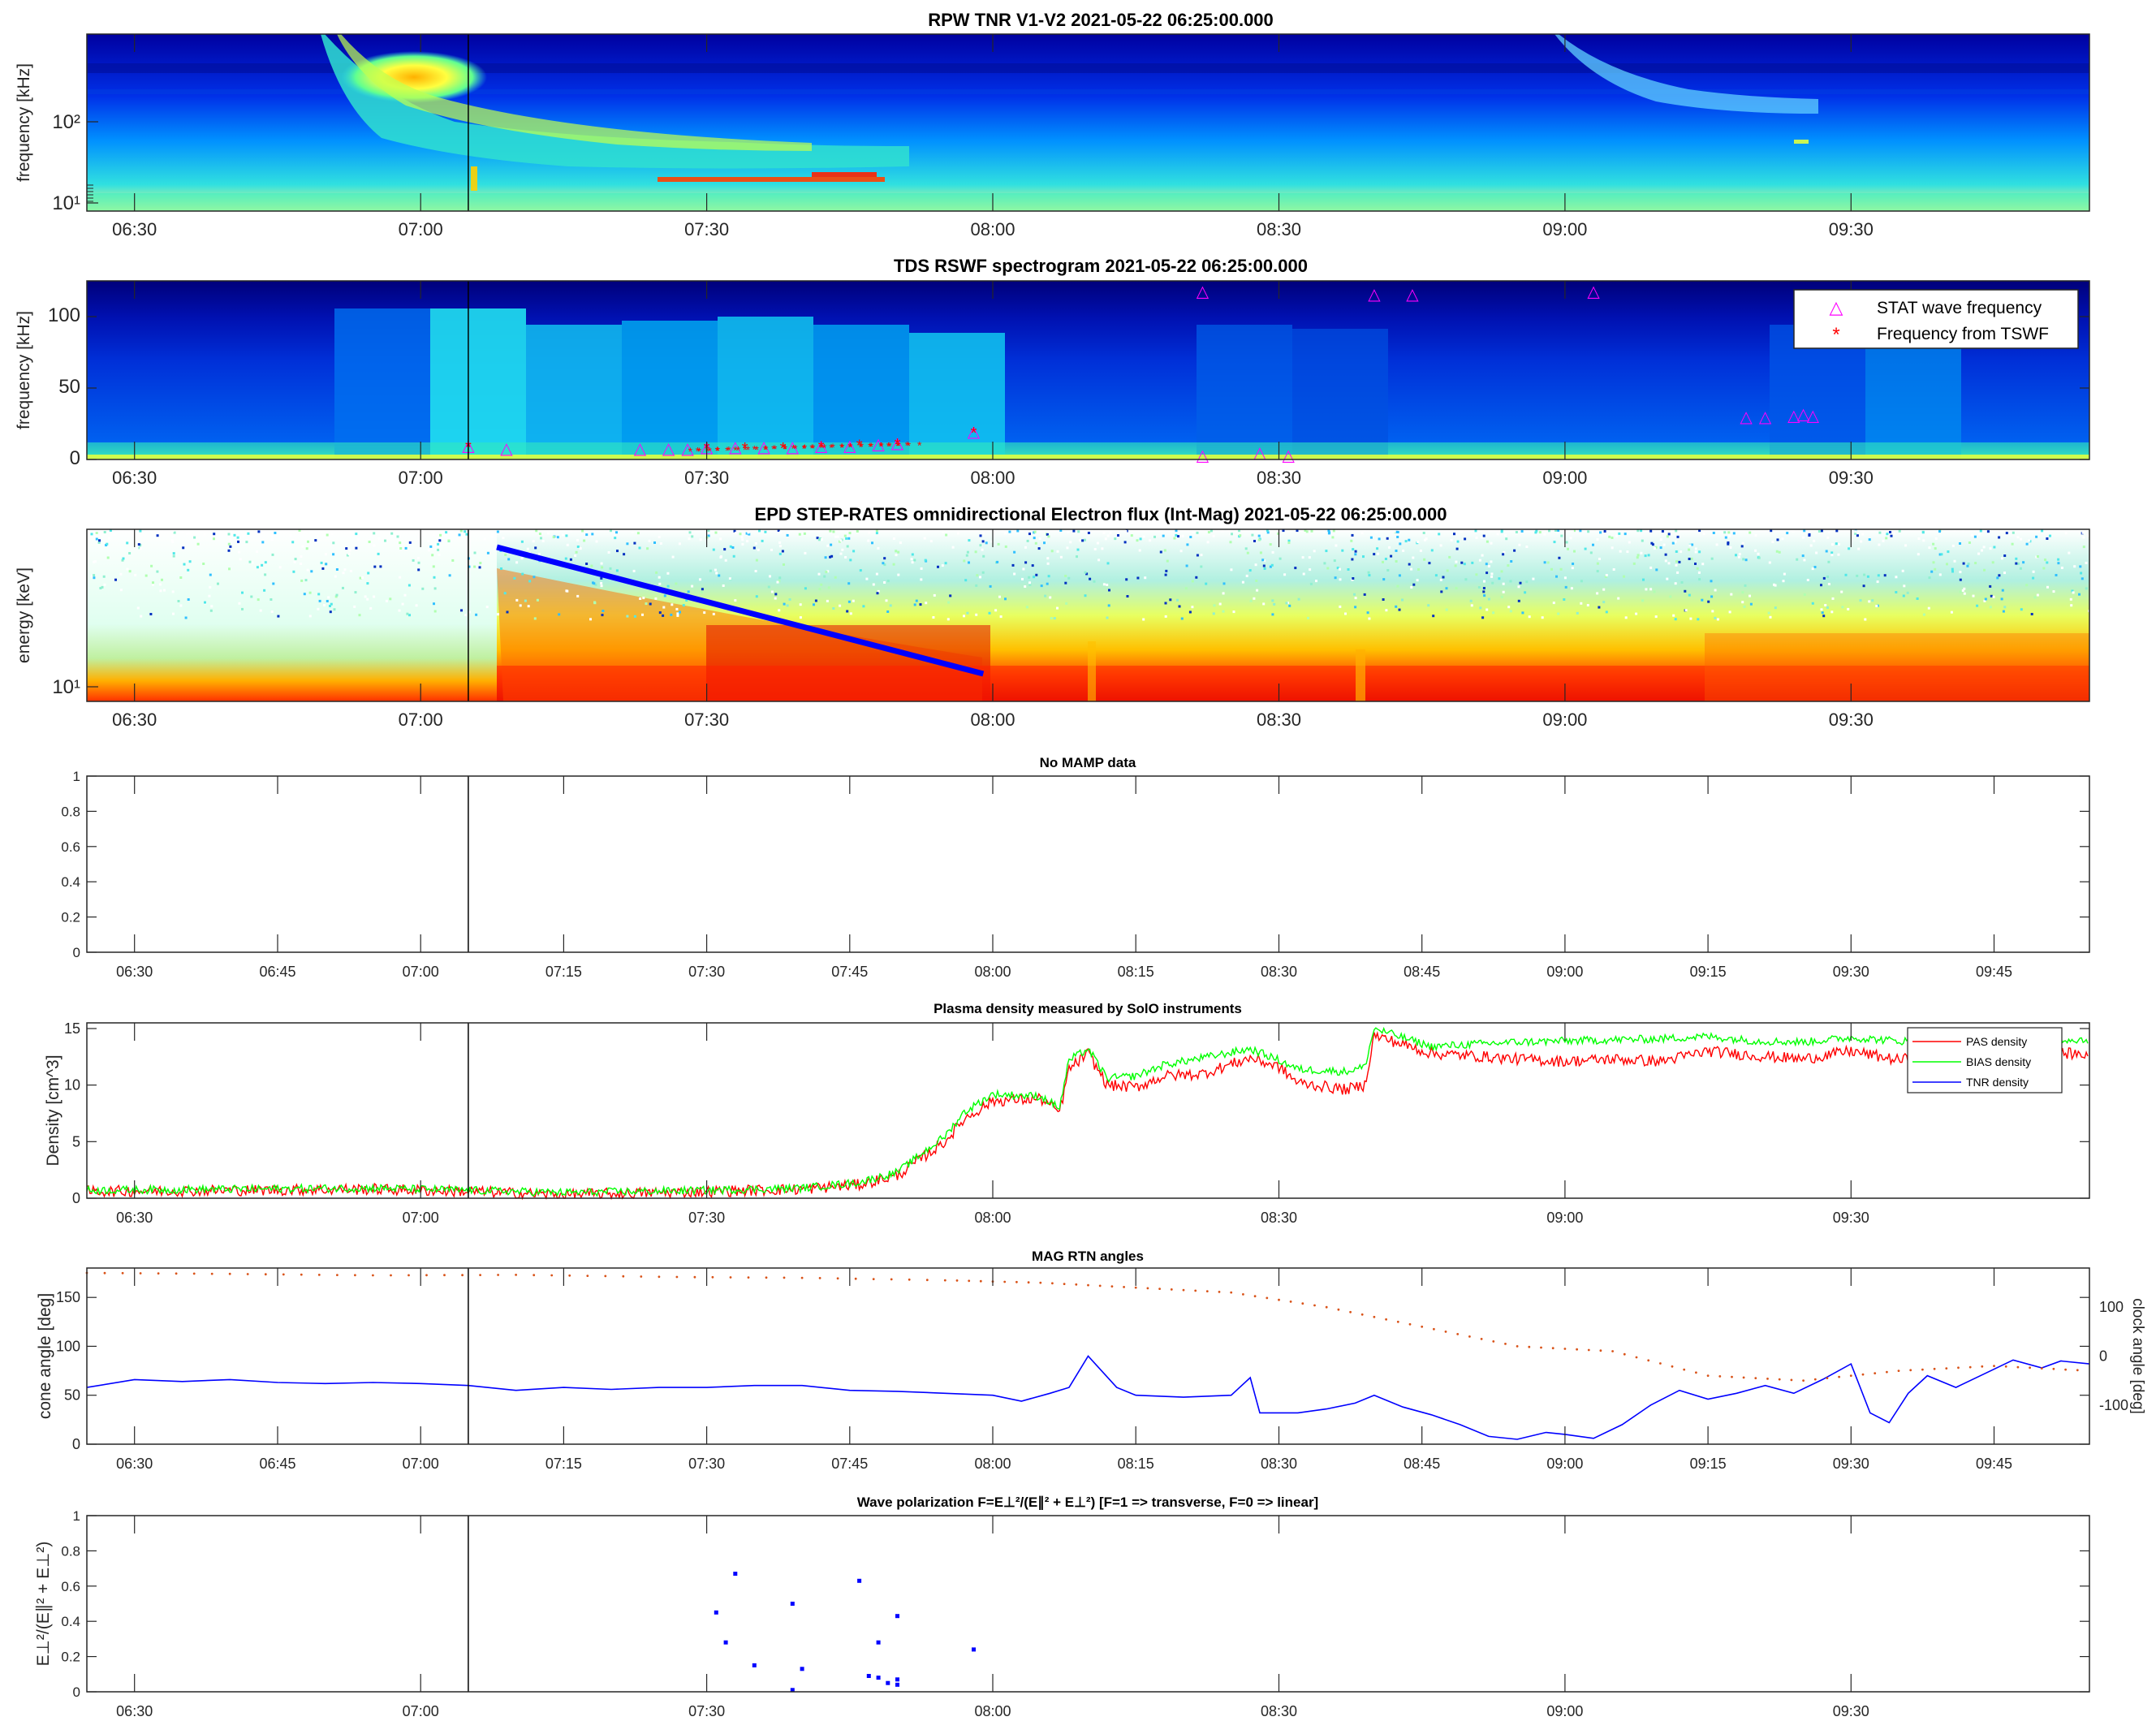 The height and width of the screenshot is (1734, 2156). Describe the element at coordinates (70, 1621) in the screenshot. I see `polarization-ytick-label: 0.4` at that location.